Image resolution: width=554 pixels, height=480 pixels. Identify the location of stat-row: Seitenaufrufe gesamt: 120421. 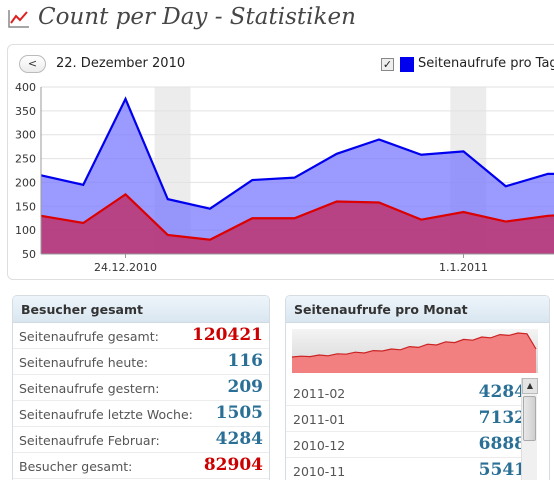
(141, 336).